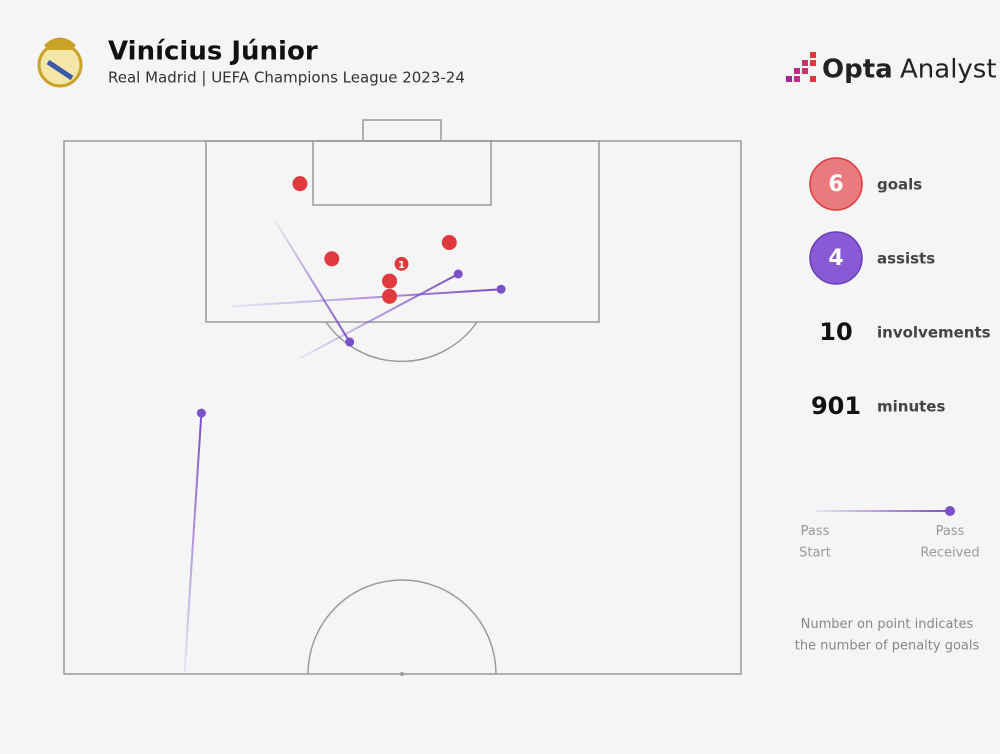  What do you see at coordinates (815, 542) in the screenshot?
I see `legend-label: Pass Start` at bounding box center [815, 542].